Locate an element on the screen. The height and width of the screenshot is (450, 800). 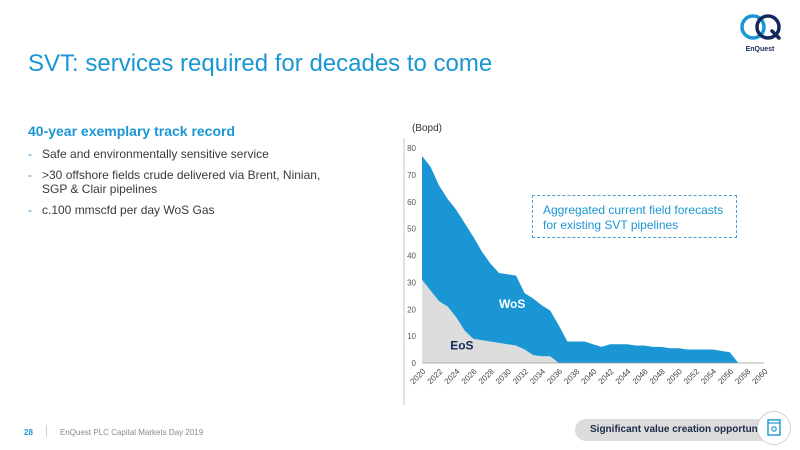
y-tick-label: 80 is located at coordinates (411, 148).